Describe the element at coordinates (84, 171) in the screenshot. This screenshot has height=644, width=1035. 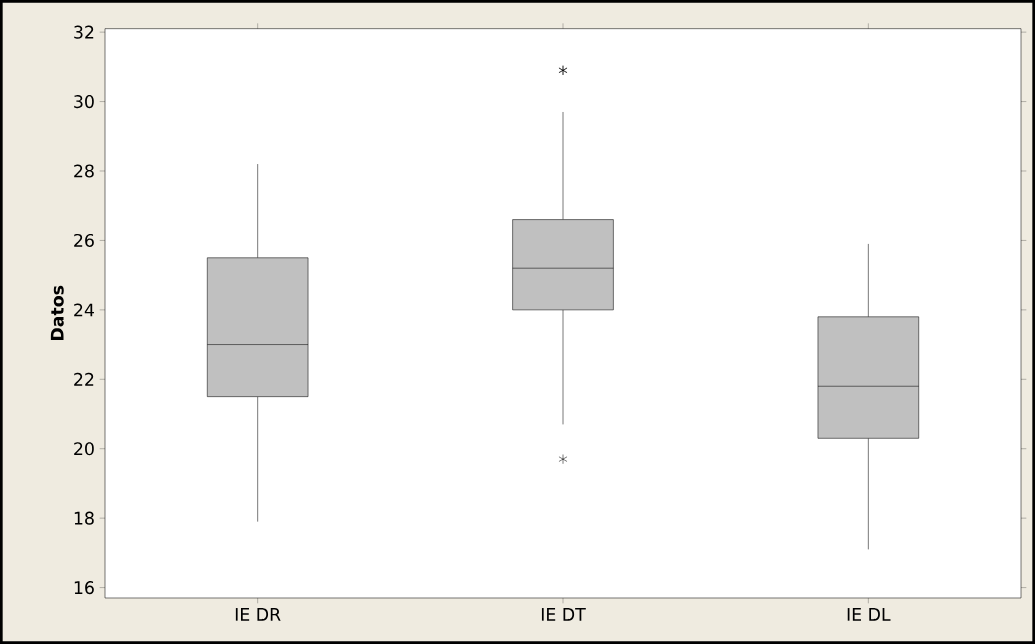
I see `y-tick-label: 28` at that location.